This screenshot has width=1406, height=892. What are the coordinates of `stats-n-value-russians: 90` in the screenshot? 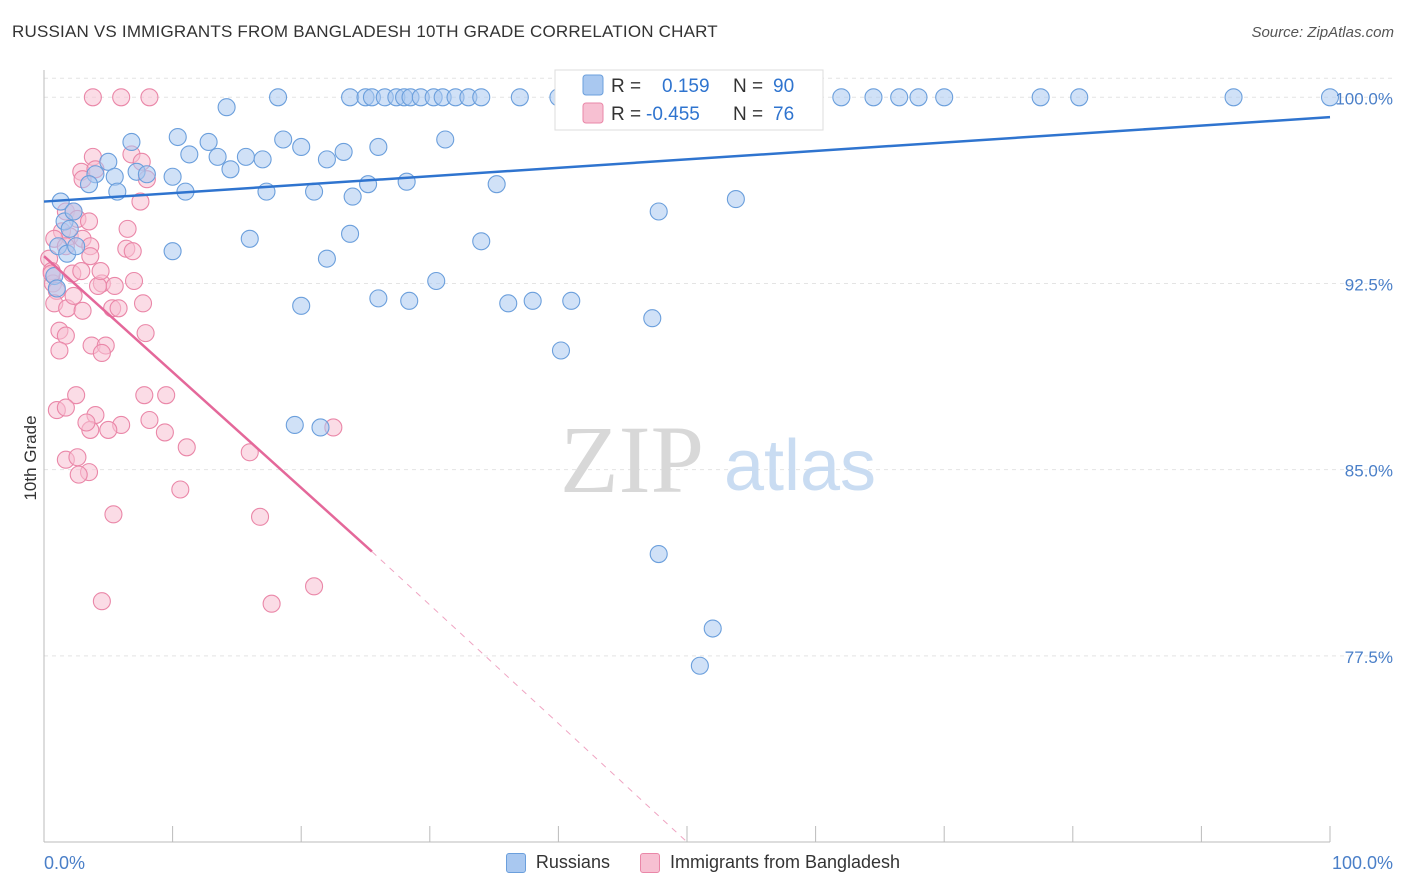 It's located at (783, 86).